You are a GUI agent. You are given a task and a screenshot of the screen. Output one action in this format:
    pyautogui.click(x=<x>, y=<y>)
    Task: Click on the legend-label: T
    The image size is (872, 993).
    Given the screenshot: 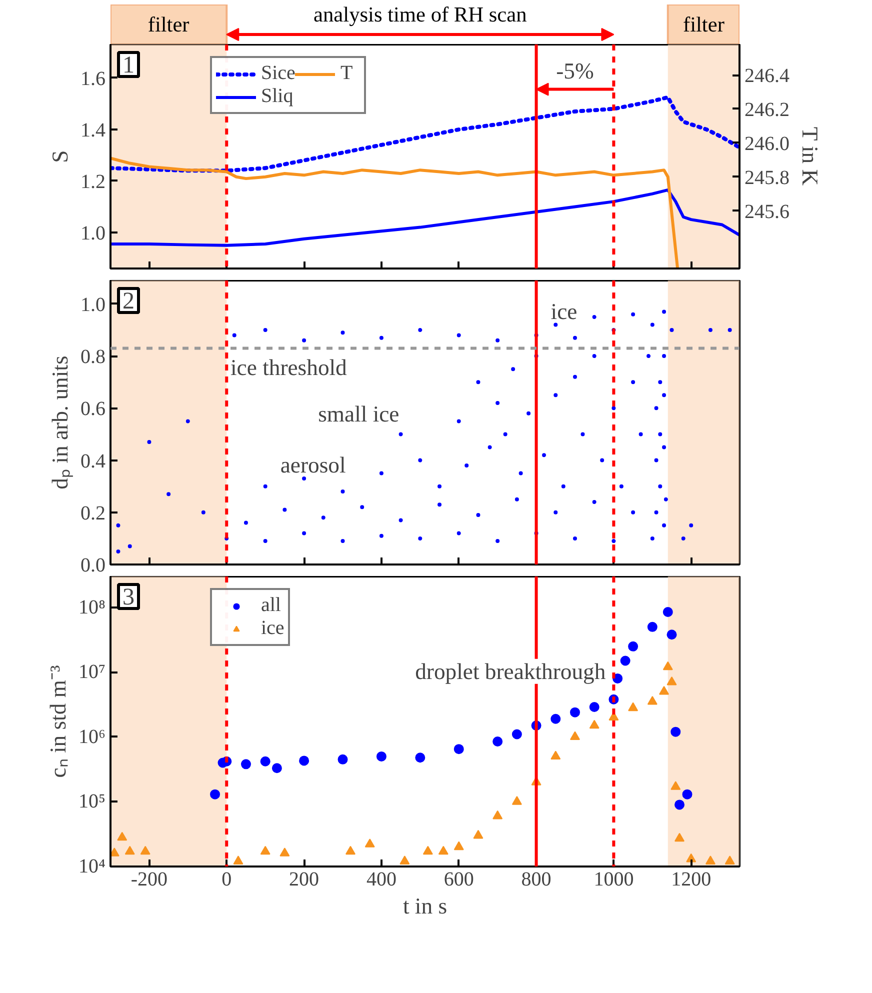 What is the action you would take?
    pyautogui.click(x=347, y=73)
    